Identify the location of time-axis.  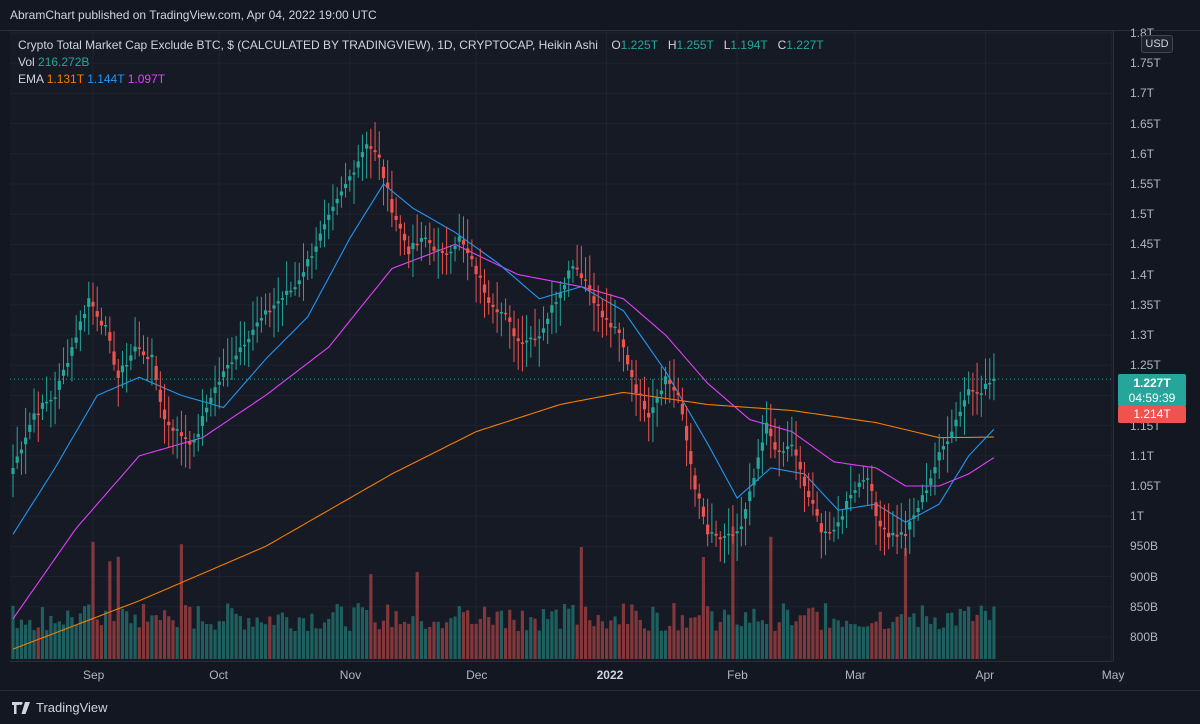
(561, 675).